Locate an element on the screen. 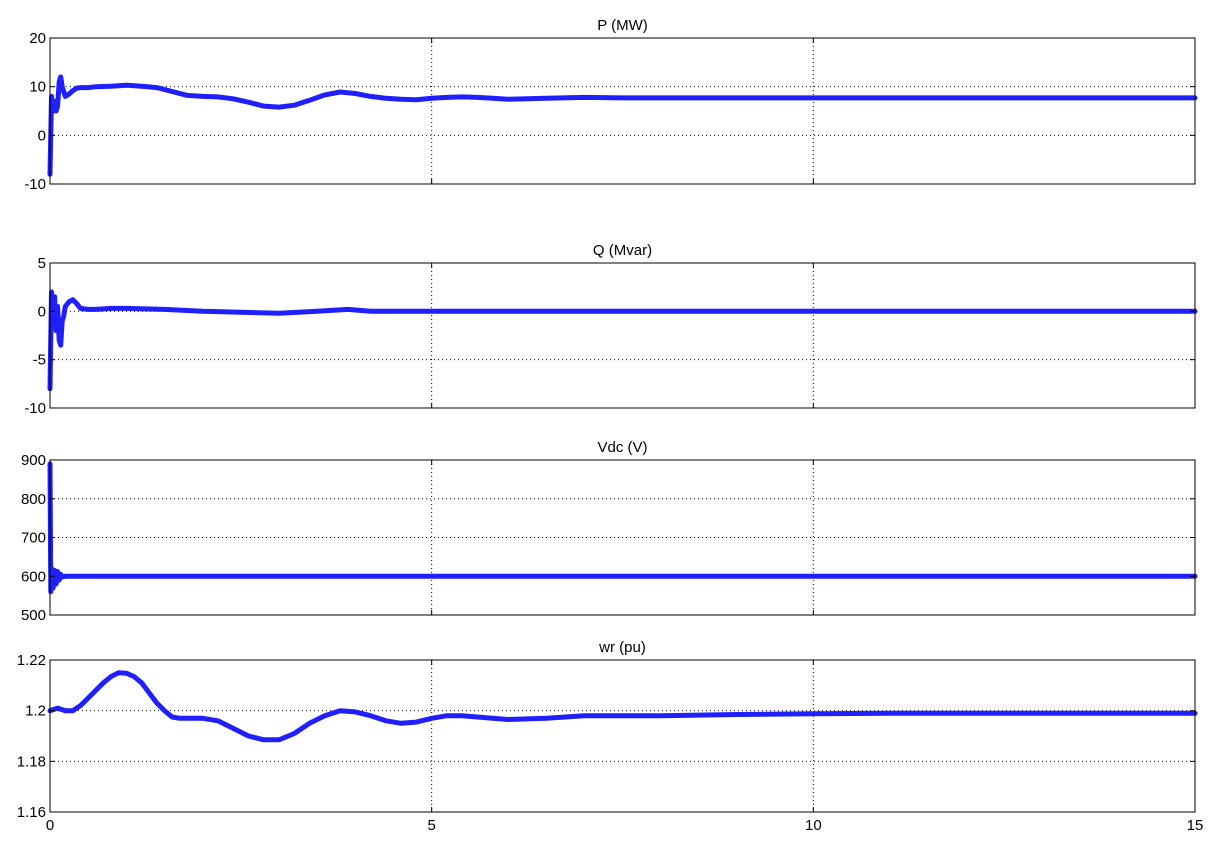 This screenshot has width=1211, height=852. y-tick-label: 10 is located at coordinates (37, 87).